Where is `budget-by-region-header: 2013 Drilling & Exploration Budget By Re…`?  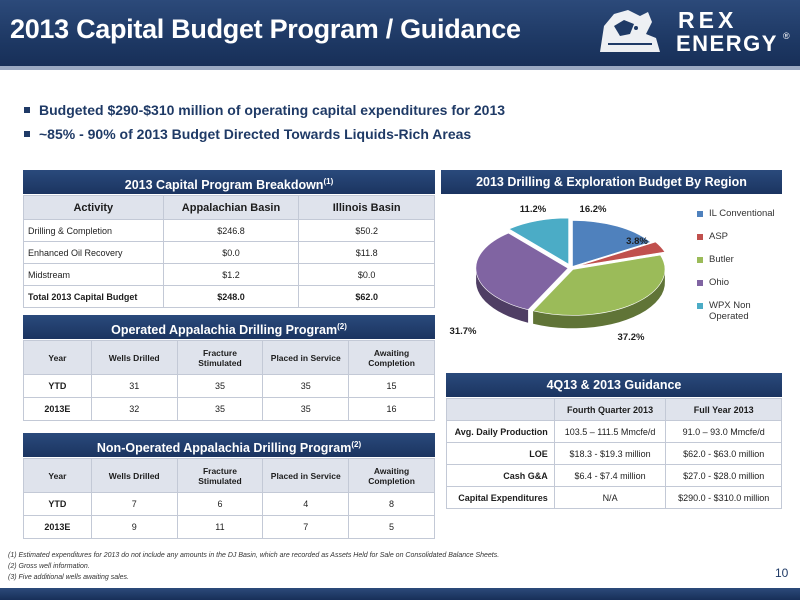
budget-by-region-header: 2013 Drilling & Exploration Budget By Re… is located at coordinates (611, 182).